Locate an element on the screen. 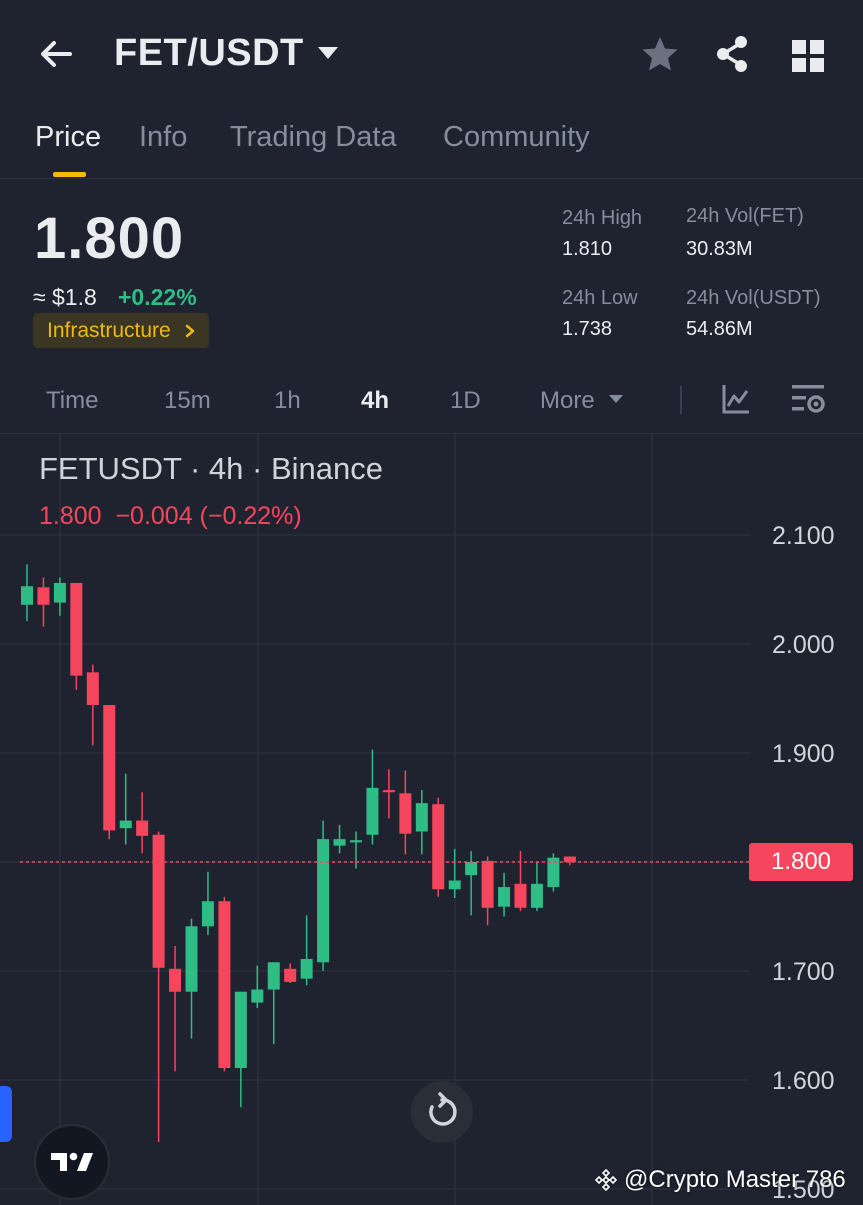 Image resolution: width=863 pixels, height=1205 pixels. last-price: 1.800 is located at coordinates (109, 238).